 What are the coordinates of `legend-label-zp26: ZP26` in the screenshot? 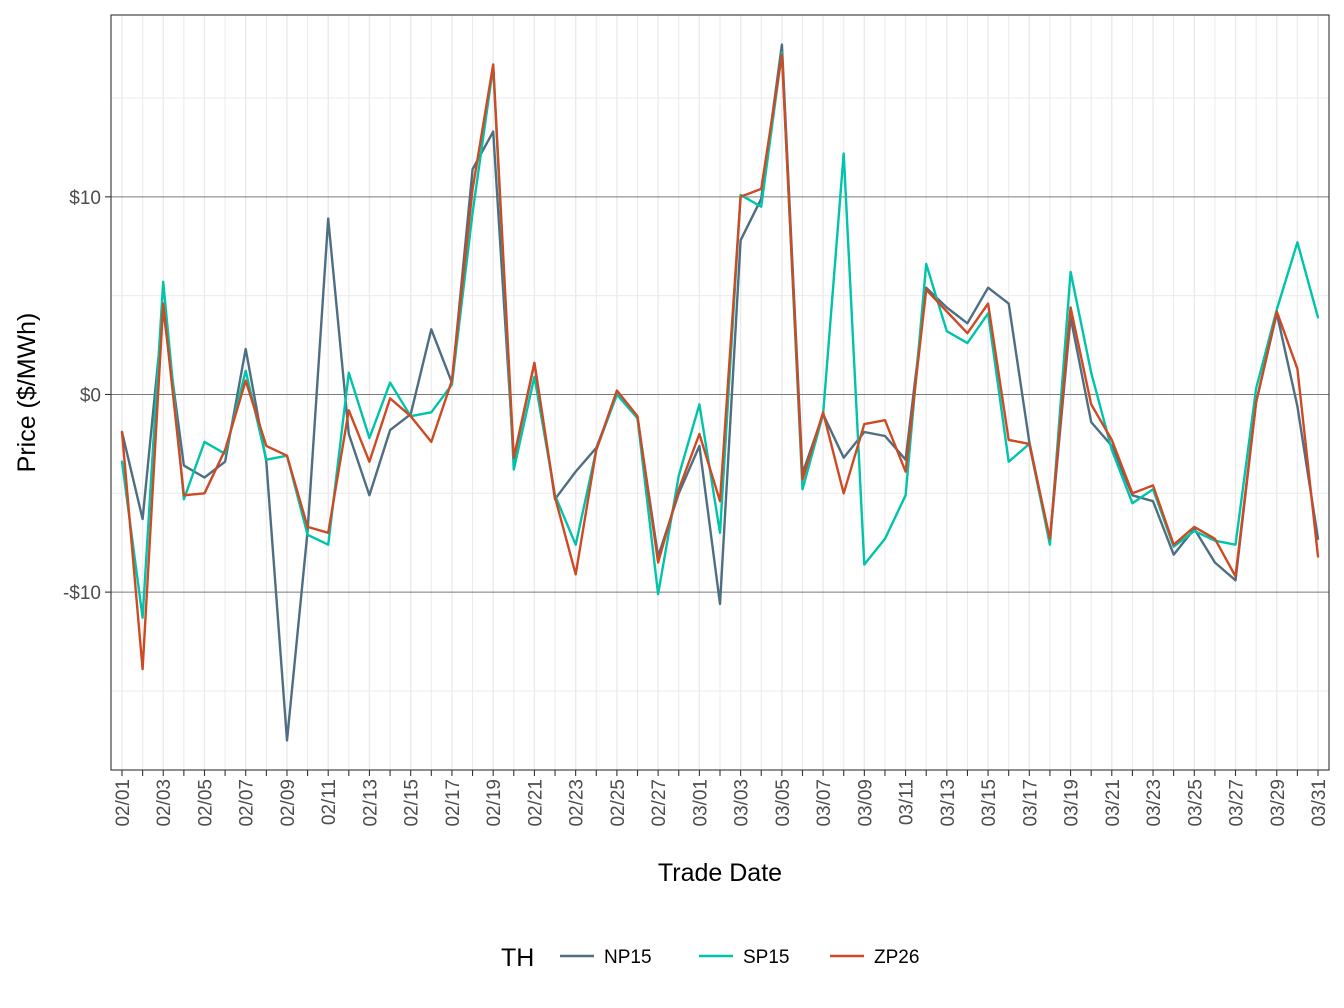 It's located at (896, 957).